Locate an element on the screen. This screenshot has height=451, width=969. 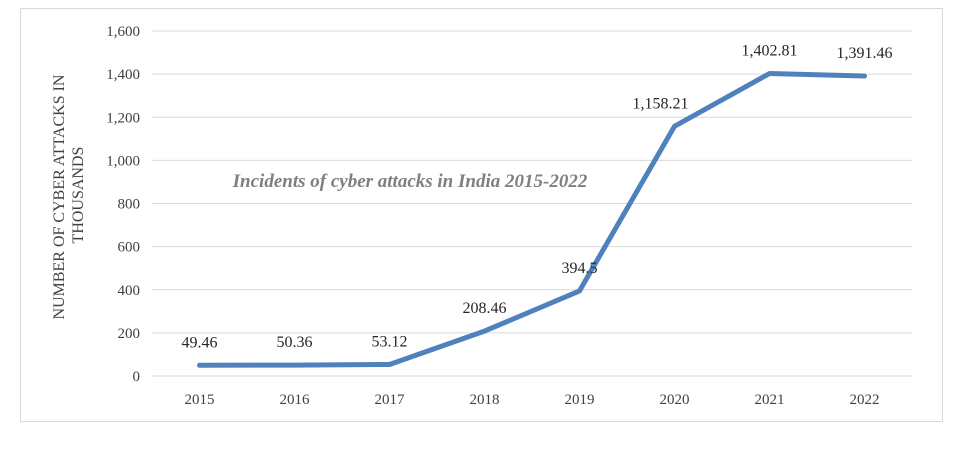
data-label: 49.46 is located at coordinates (200, 342).